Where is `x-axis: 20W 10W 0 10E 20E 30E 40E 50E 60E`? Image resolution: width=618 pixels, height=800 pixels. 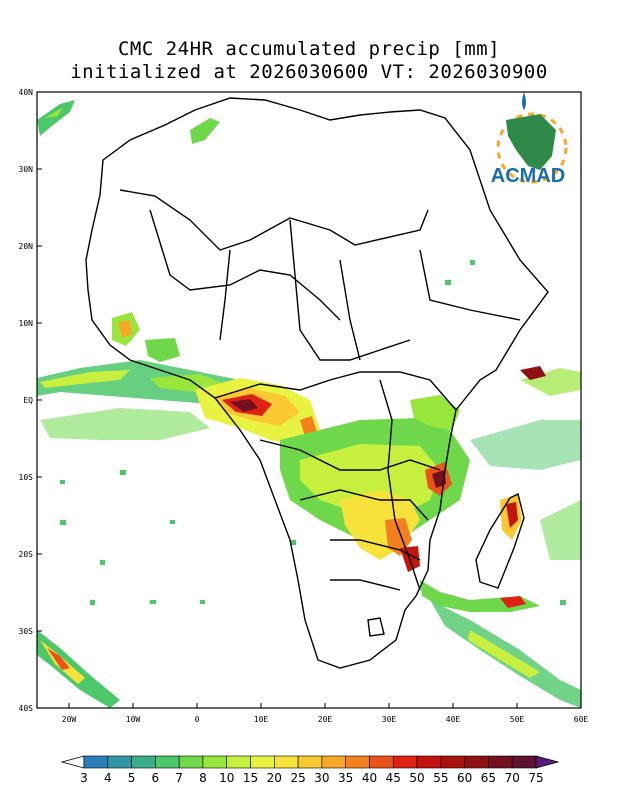 x-axis: 20W 10W 0 10E 20E 30E 40E 50E 60E is located at coordinates (325, 713).